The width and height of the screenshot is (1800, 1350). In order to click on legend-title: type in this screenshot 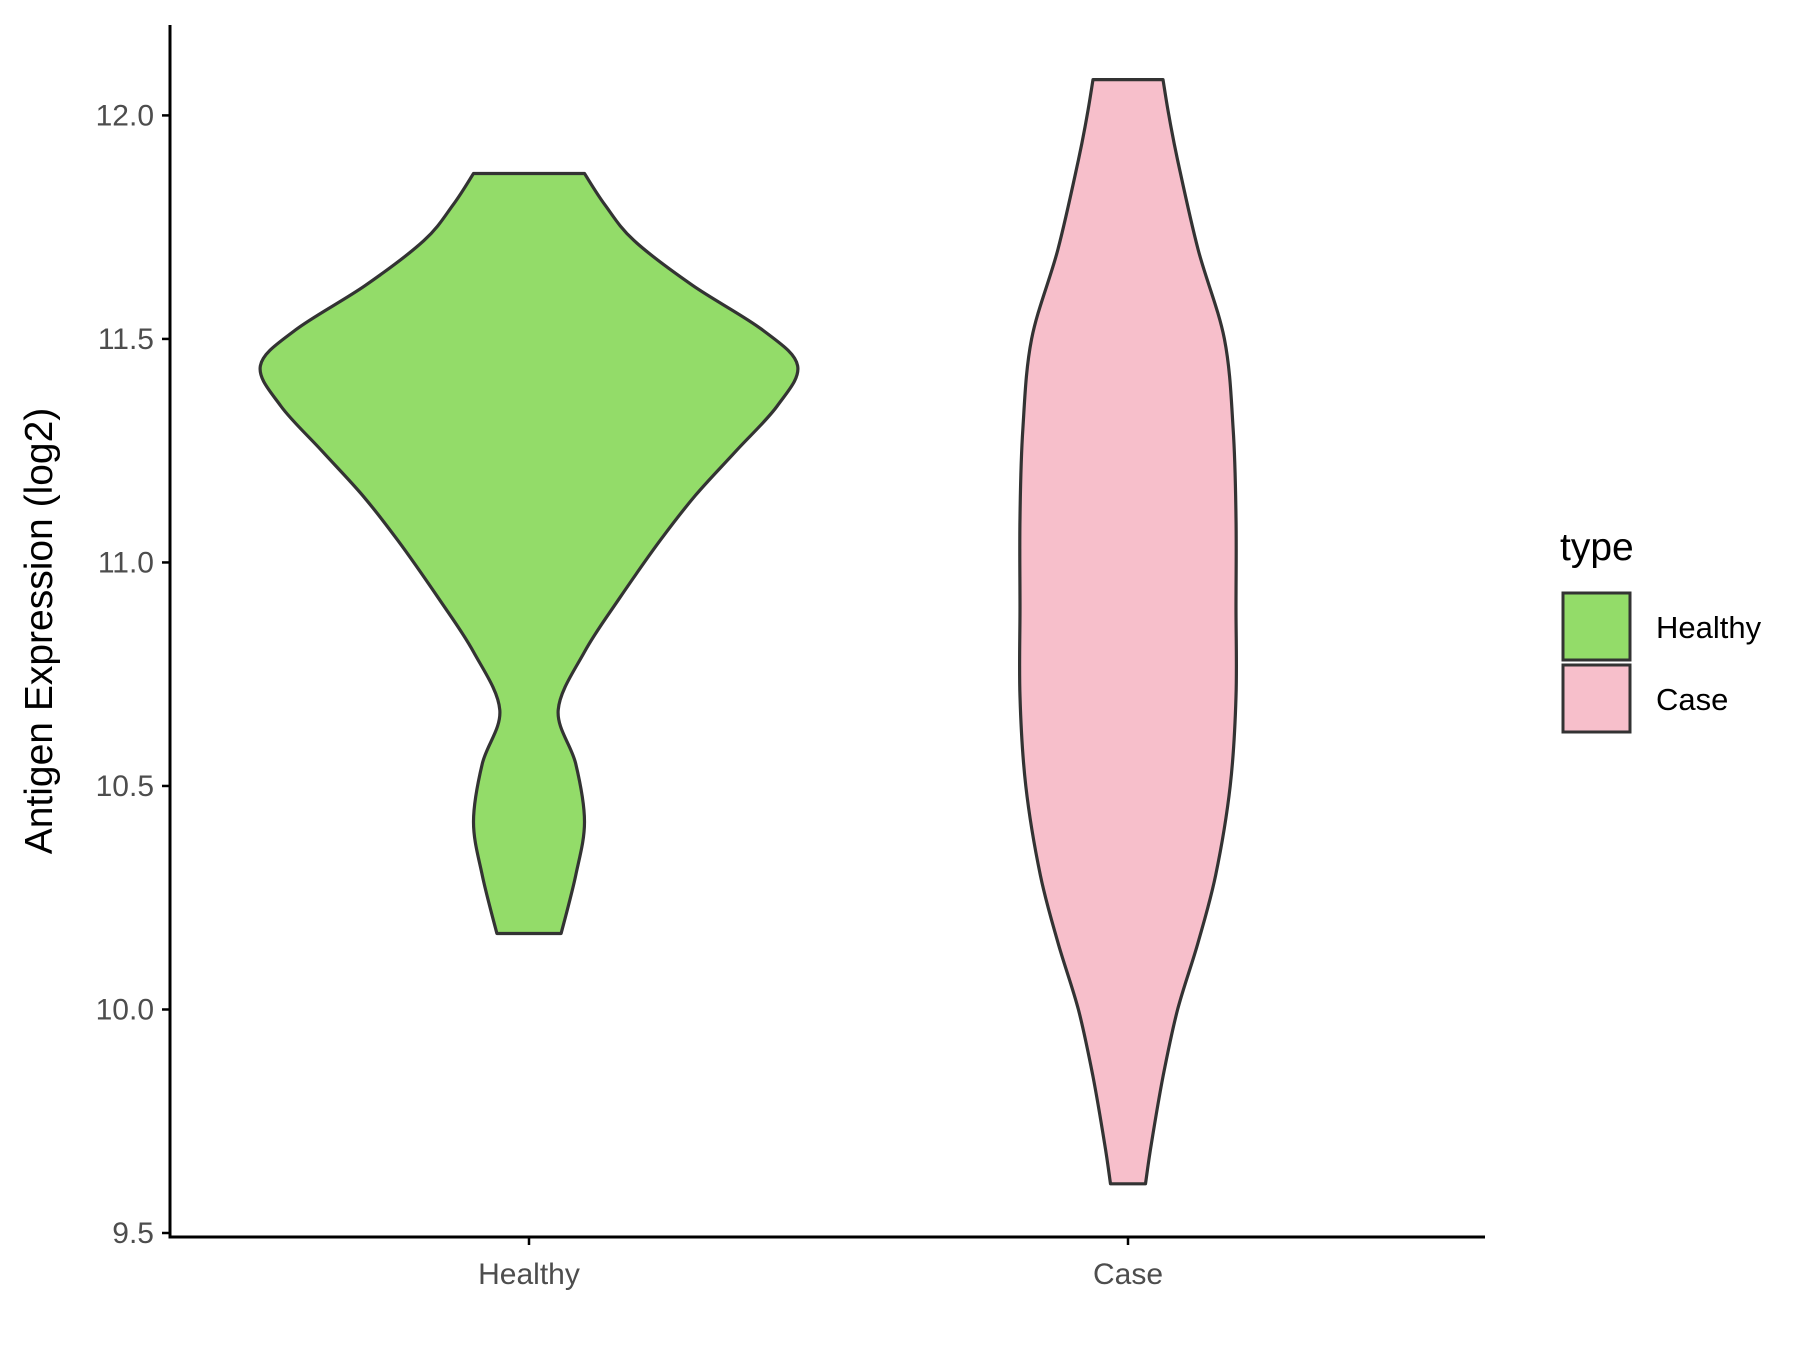, I will do `click(1597, 547)`.